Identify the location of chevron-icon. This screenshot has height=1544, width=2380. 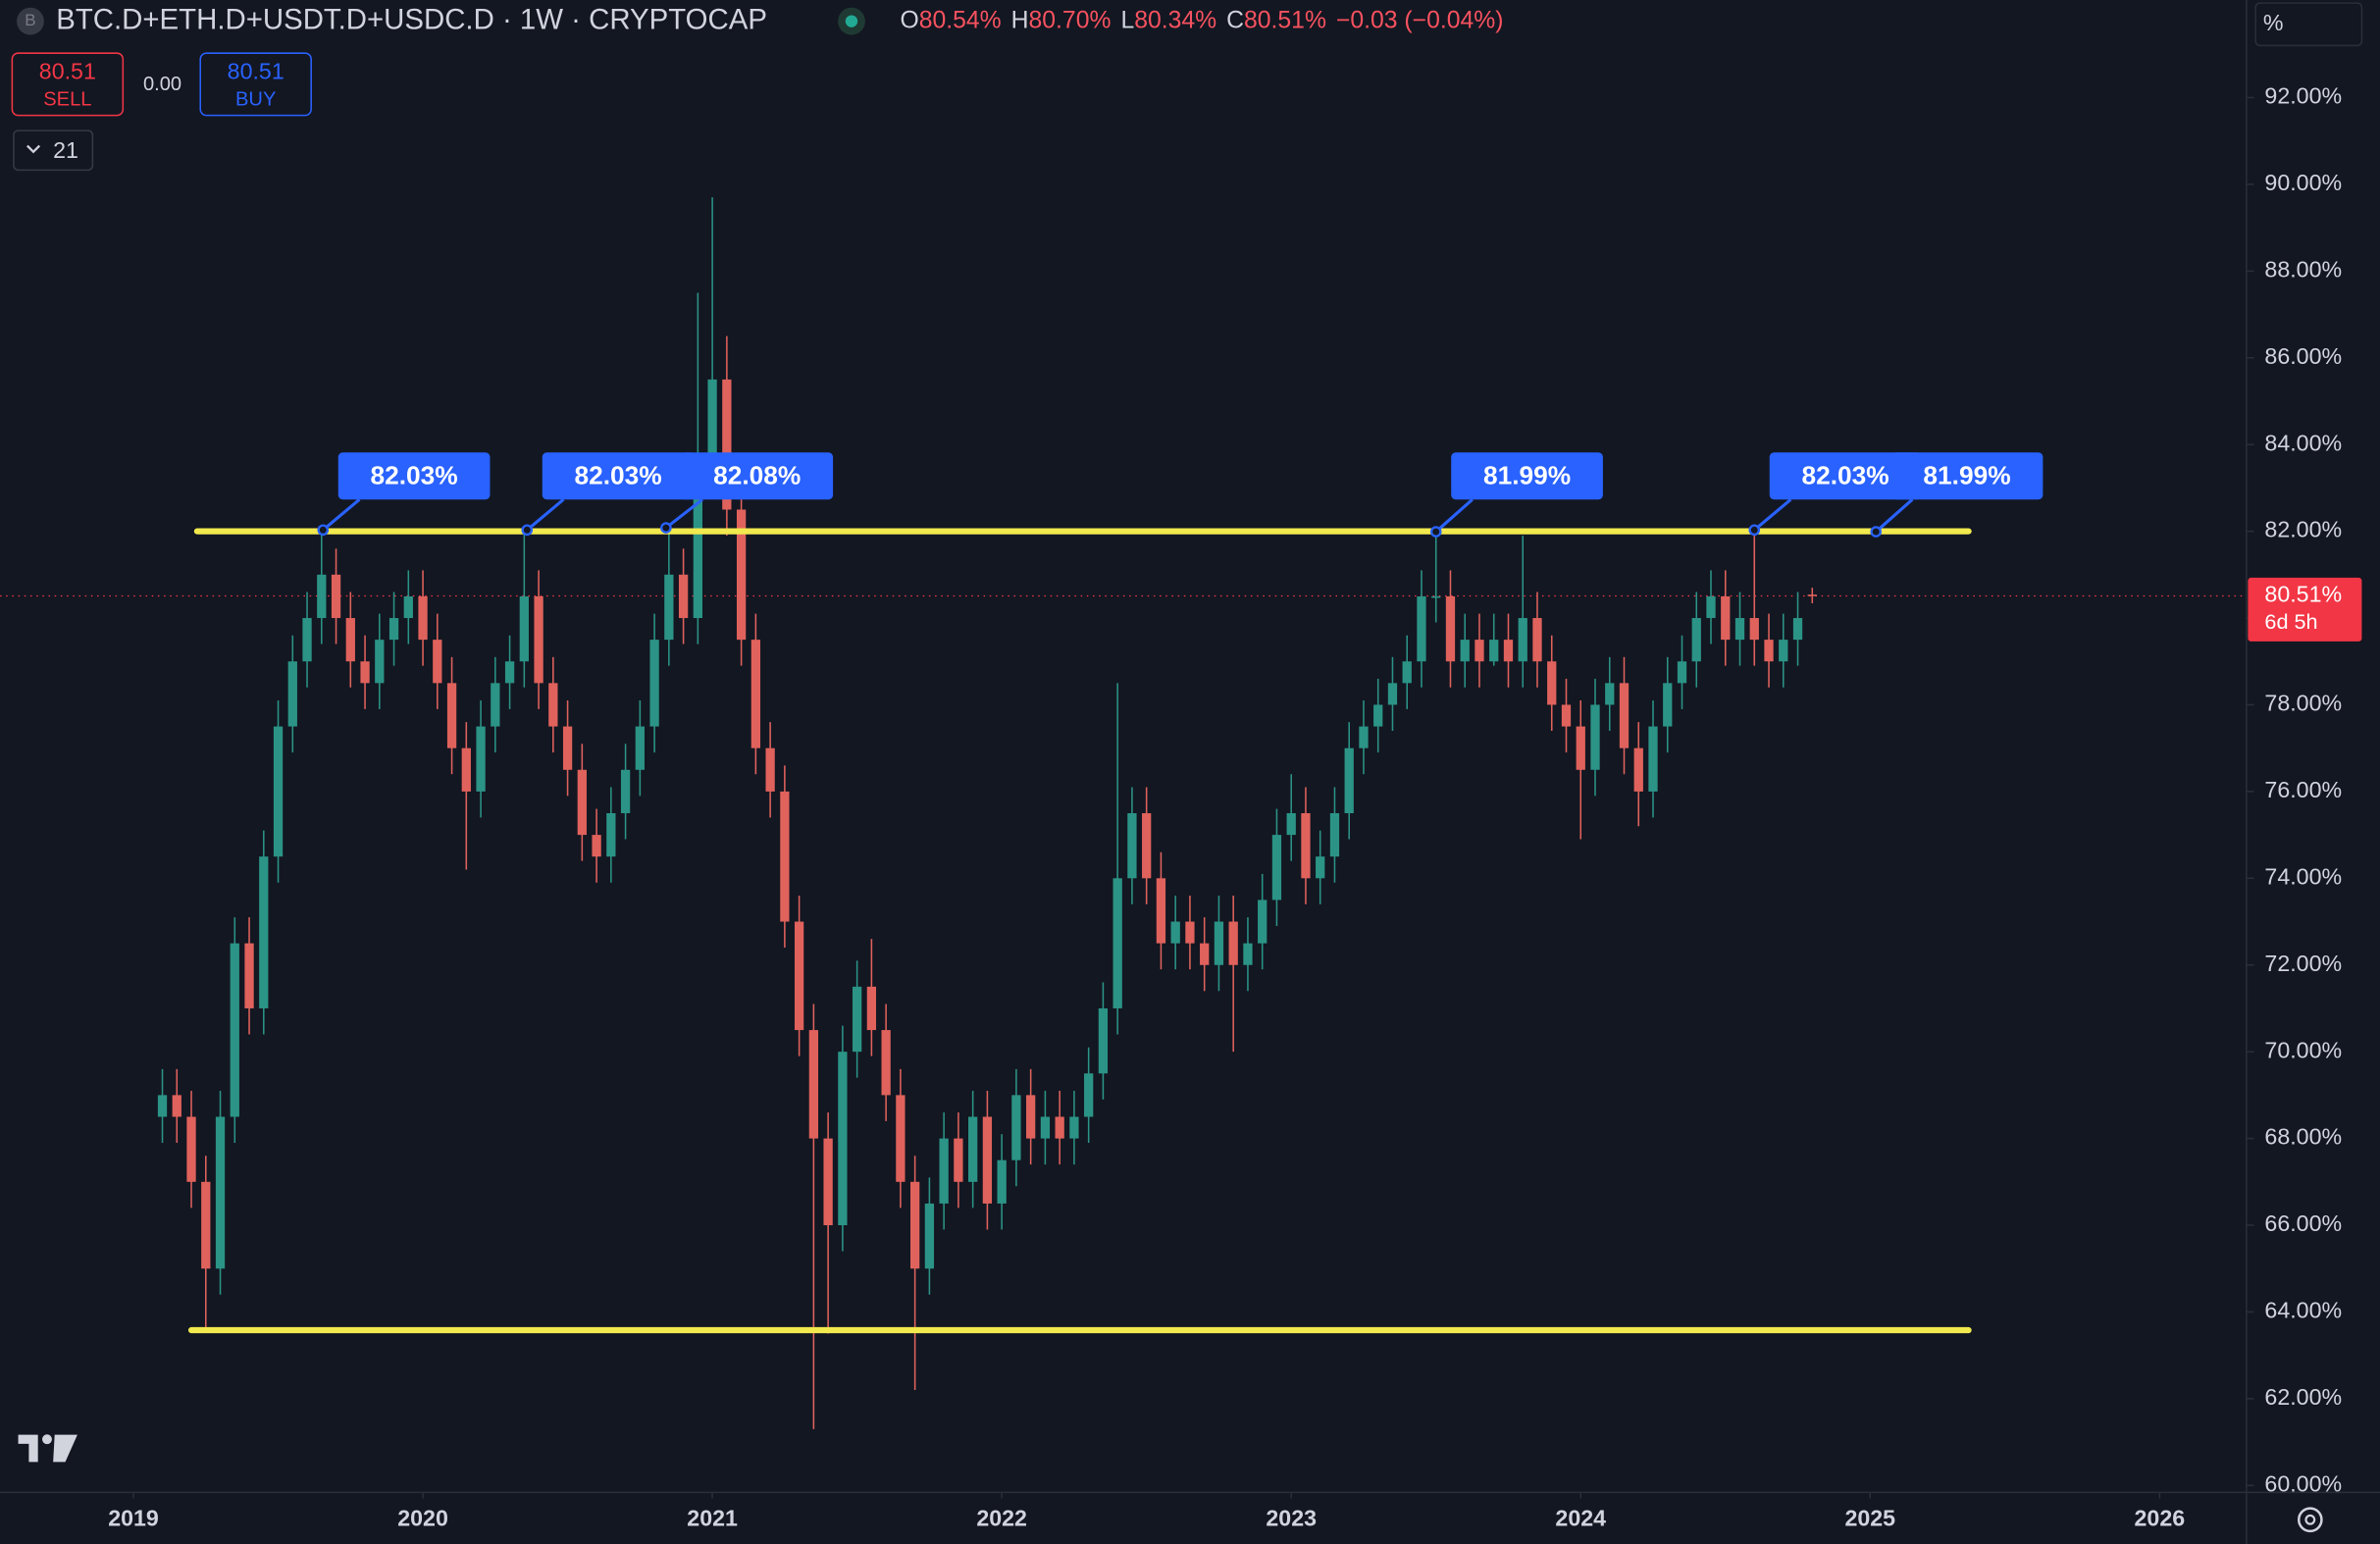
(33, 149).